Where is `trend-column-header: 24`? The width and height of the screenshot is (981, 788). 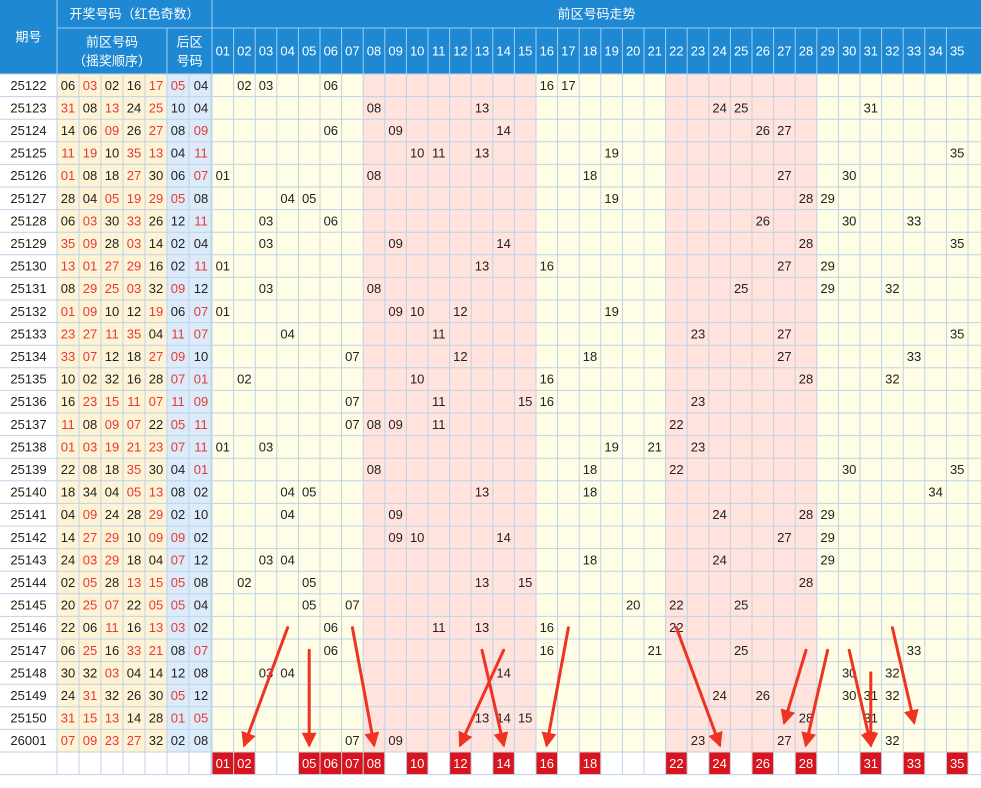
trend-column-header: 24 is located at coordinates (719, 51).